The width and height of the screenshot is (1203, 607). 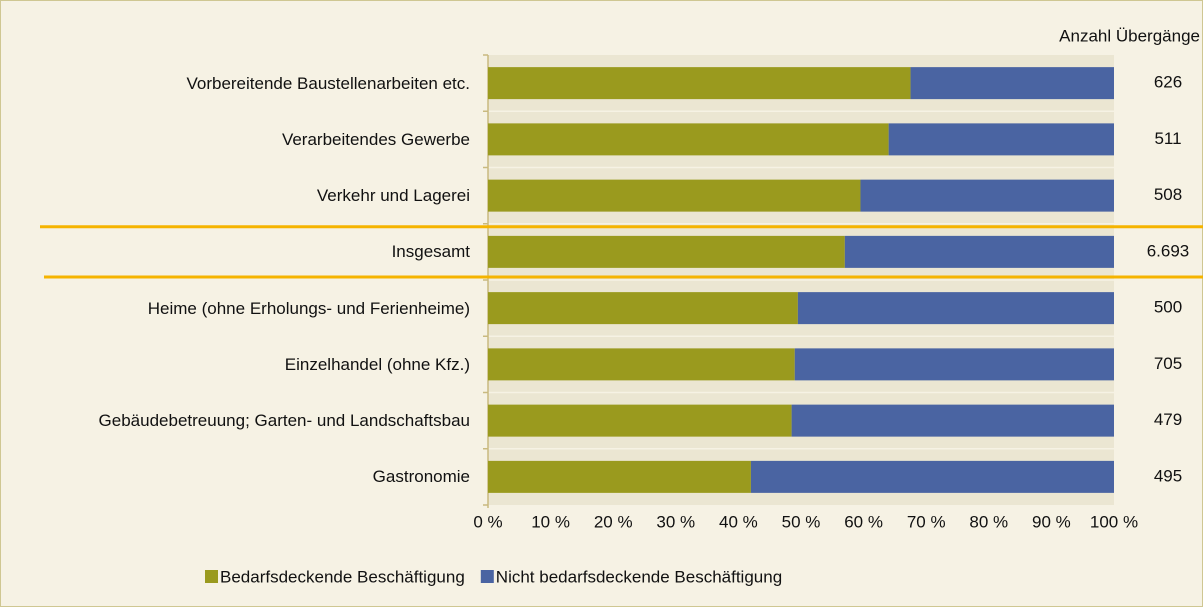 What do you see at coordinates (1168, 82) in the screenshot?
I see `count-label: 626` at bounding box center [1168, 82].